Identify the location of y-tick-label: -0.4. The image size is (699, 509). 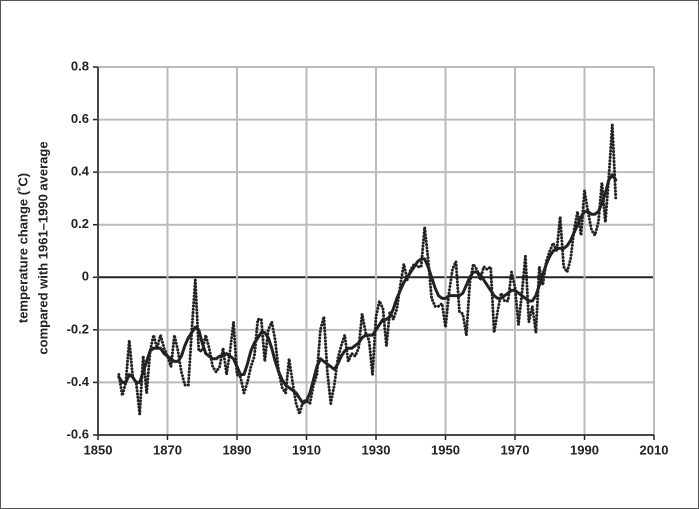
(78, 381).